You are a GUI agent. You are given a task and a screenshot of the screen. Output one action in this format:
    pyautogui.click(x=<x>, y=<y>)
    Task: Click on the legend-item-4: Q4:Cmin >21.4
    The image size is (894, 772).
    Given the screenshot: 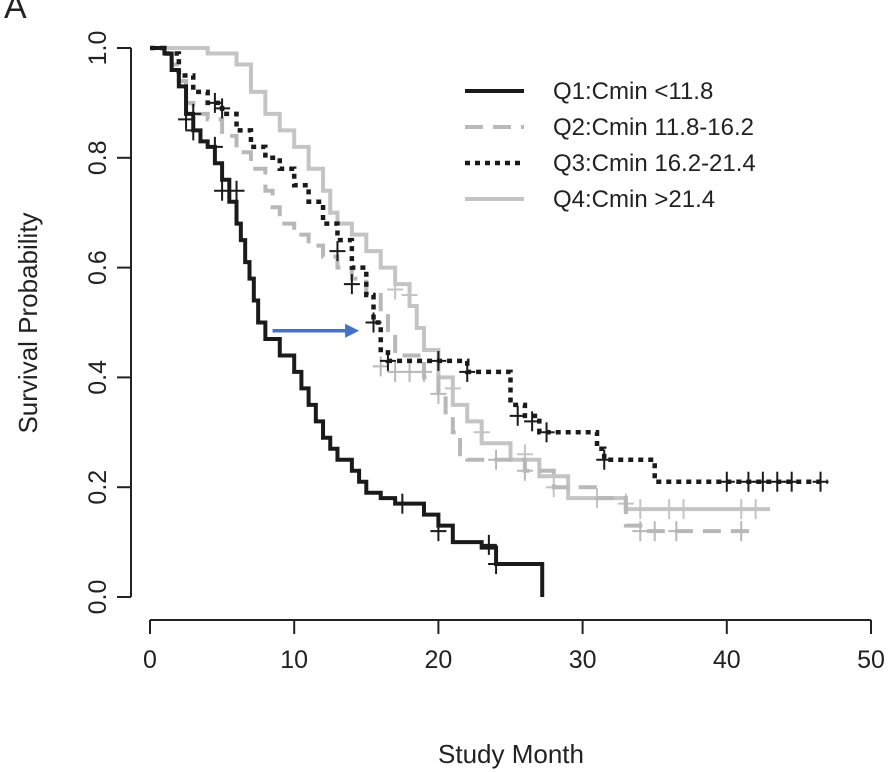 What is the action you would take?
    pyautogui.click(x=590, y=199)
    